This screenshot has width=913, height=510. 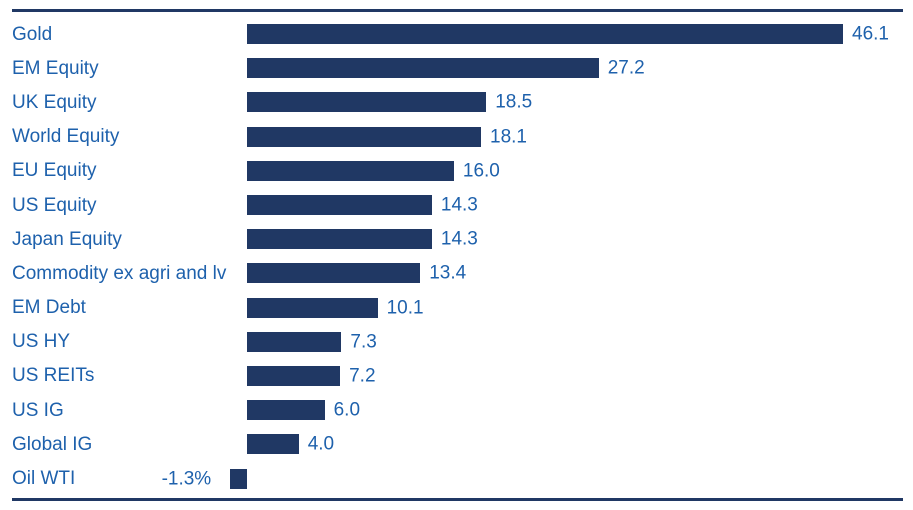 What do you see at coordinates (347, 410) in the screenshot?
I see `value-label: 6.0` at bounding box center [347, 410].